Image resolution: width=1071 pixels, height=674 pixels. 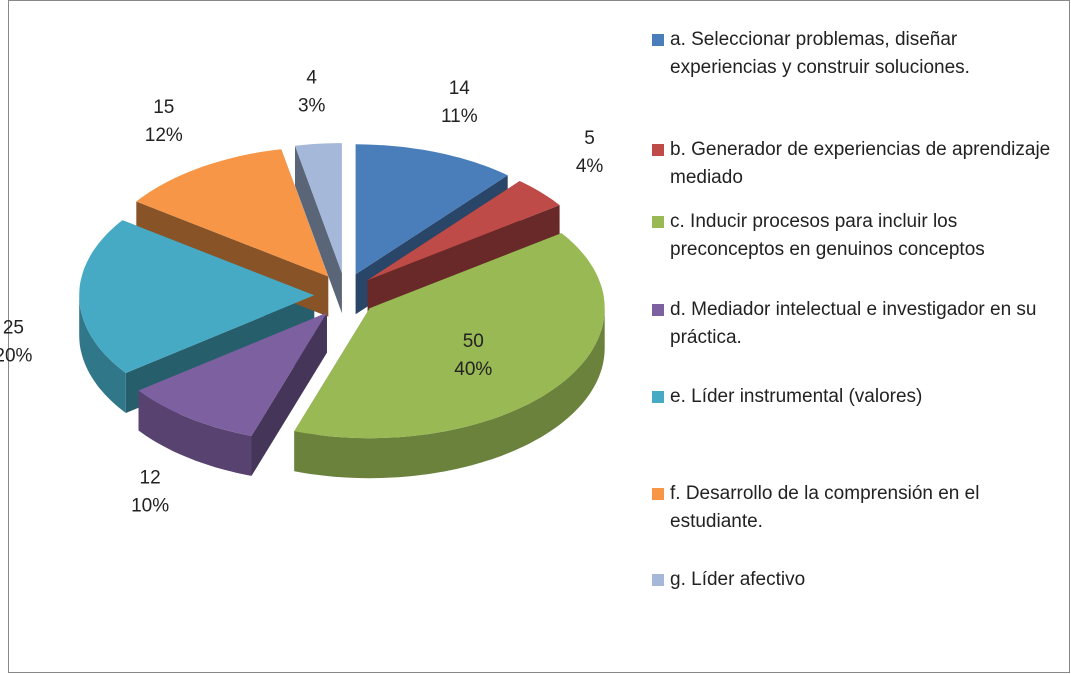 I want to click on legend-entry: e. Líder instrumental (valores), so click(x=852, y=397).